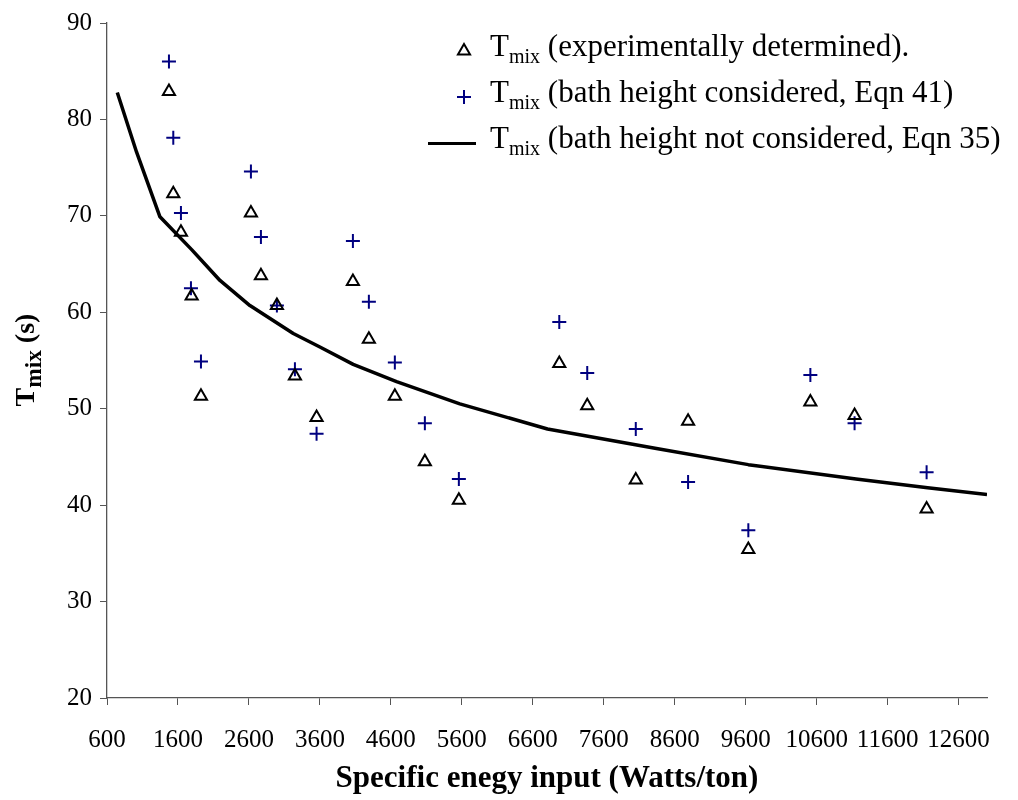 Image resolution: width=1018 pixels, height=800 pixels. What do you see at coordinates (722, 95) in the screenshot?
I see `legend-label: T$_{mix}$ (bath height considered, Eqn 41)` at bounding box center [722, 95].